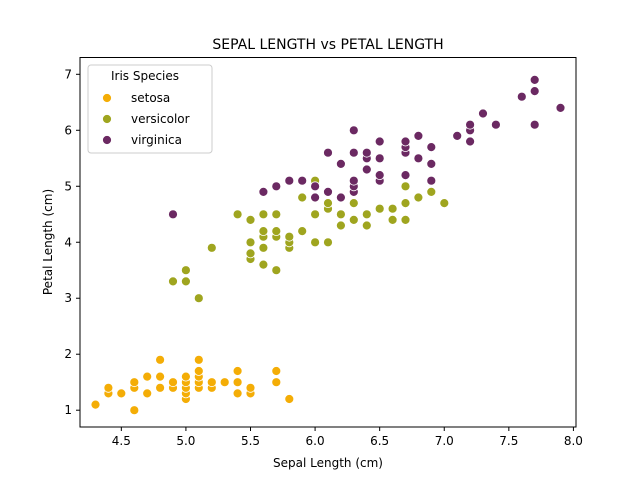 The width and height of the screenshot is (640, 480). Describe the element at coordinates (107, 140) in the screenshot. I see `legend-marker-virginica` at that location.